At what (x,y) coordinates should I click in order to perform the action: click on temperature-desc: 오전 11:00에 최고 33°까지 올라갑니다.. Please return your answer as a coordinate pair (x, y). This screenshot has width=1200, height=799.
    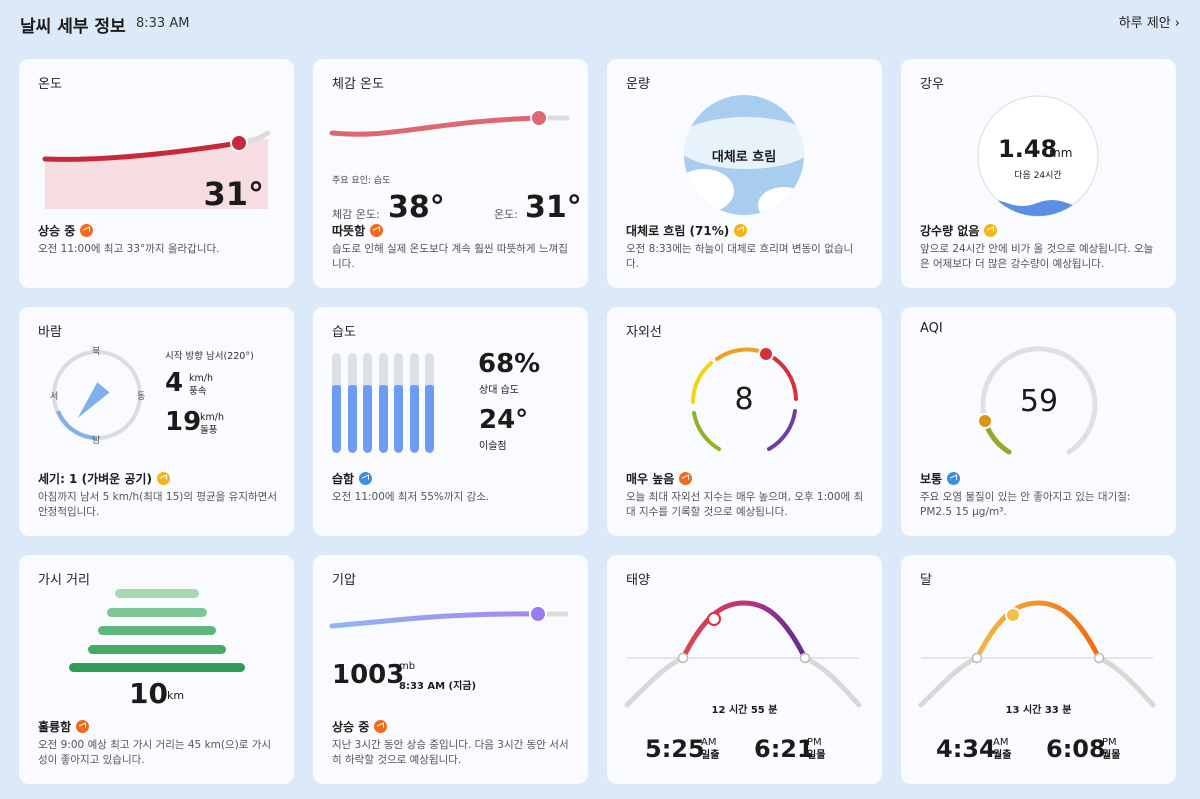
    Looking at the image, I should click on (129, 249).